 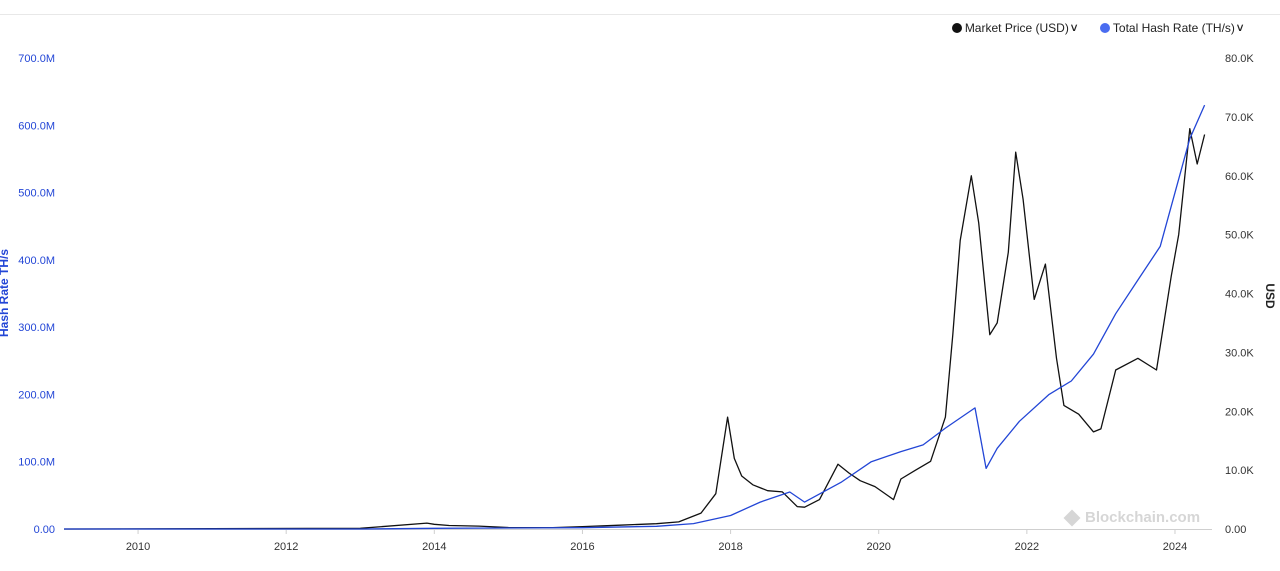 What do you see at coordinates (956, 28) in the screenshot?
I see `legend-dot-market-price` at bounding box center [956, 28].